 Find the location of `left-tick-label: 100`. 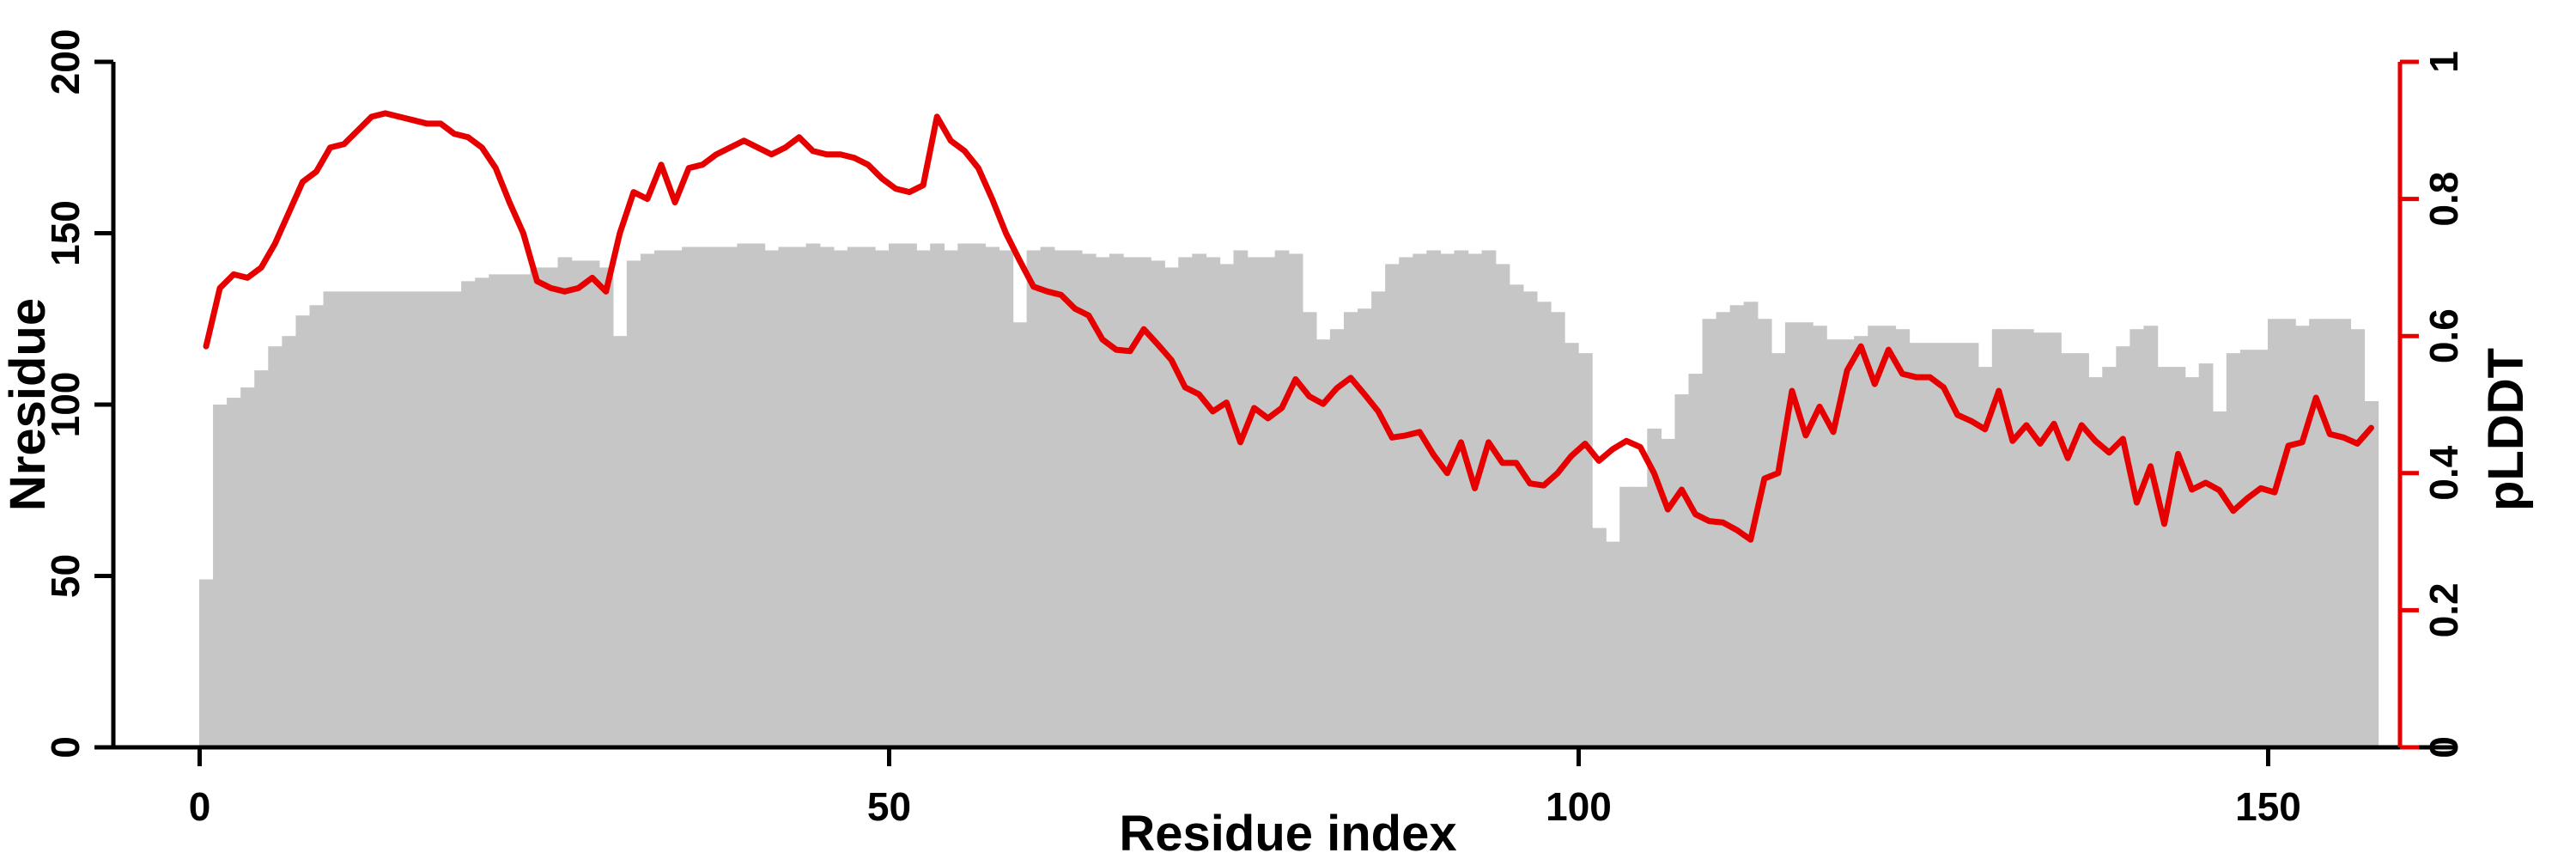

left-tick-label: 100 is located at coordinates (66, 405).